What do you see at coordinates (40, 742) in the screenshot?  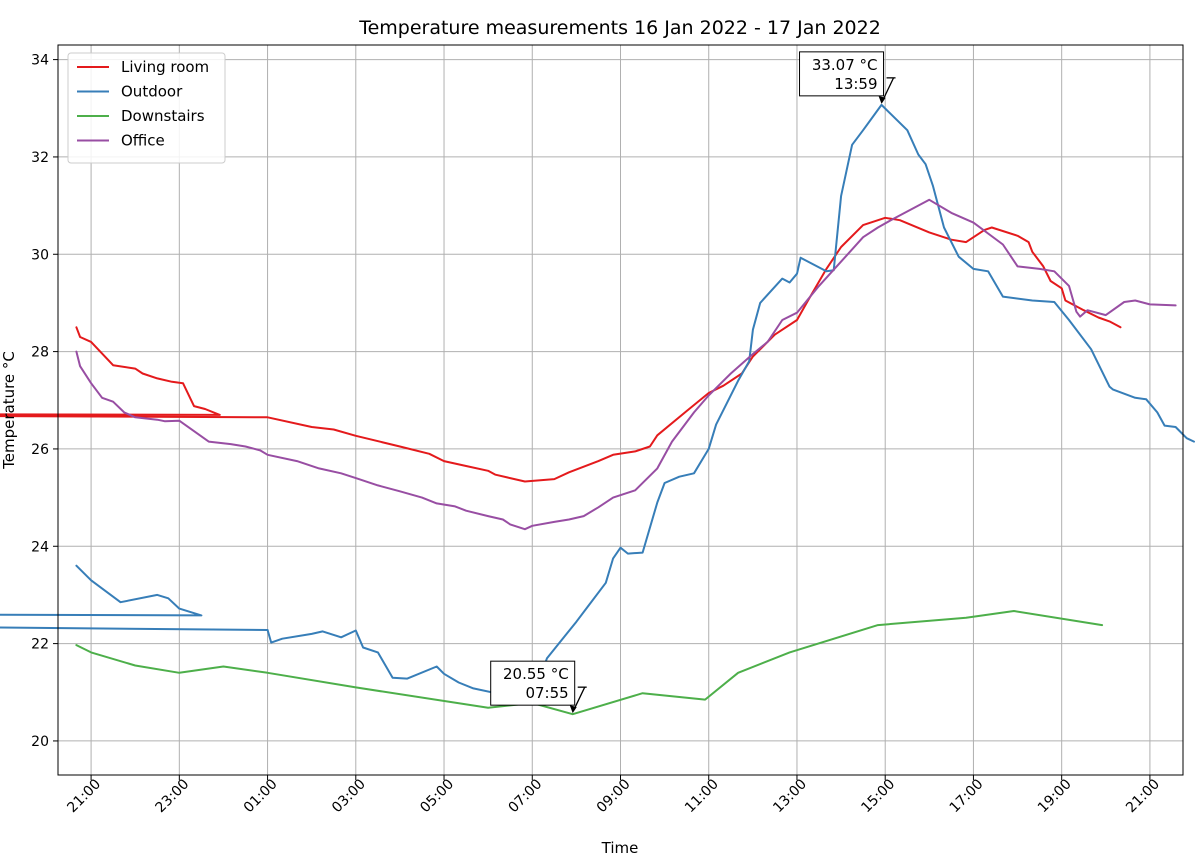 I see `y-tick-label: 20` at bounding box center [40, 742].